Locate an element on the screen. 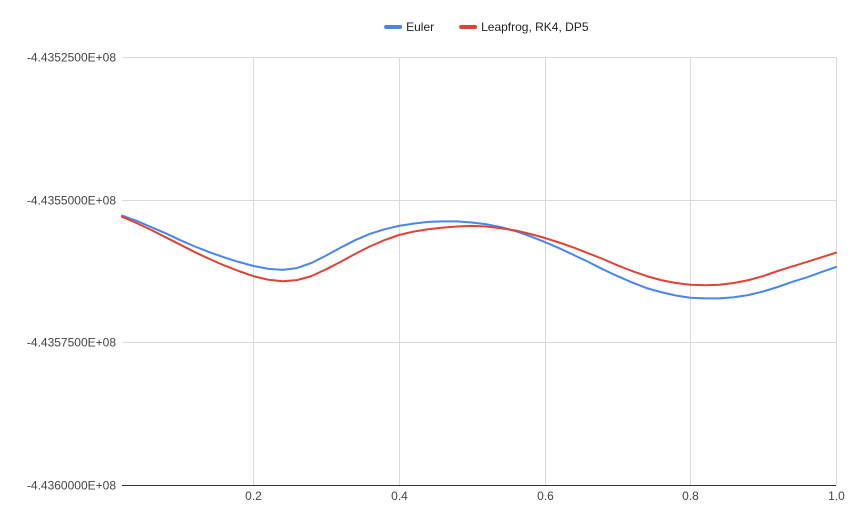 Image resolution: width=860 pixels, height=526 pixels. y-tick-label: -4.4352500E+08 is located at coordinates (71, 58).